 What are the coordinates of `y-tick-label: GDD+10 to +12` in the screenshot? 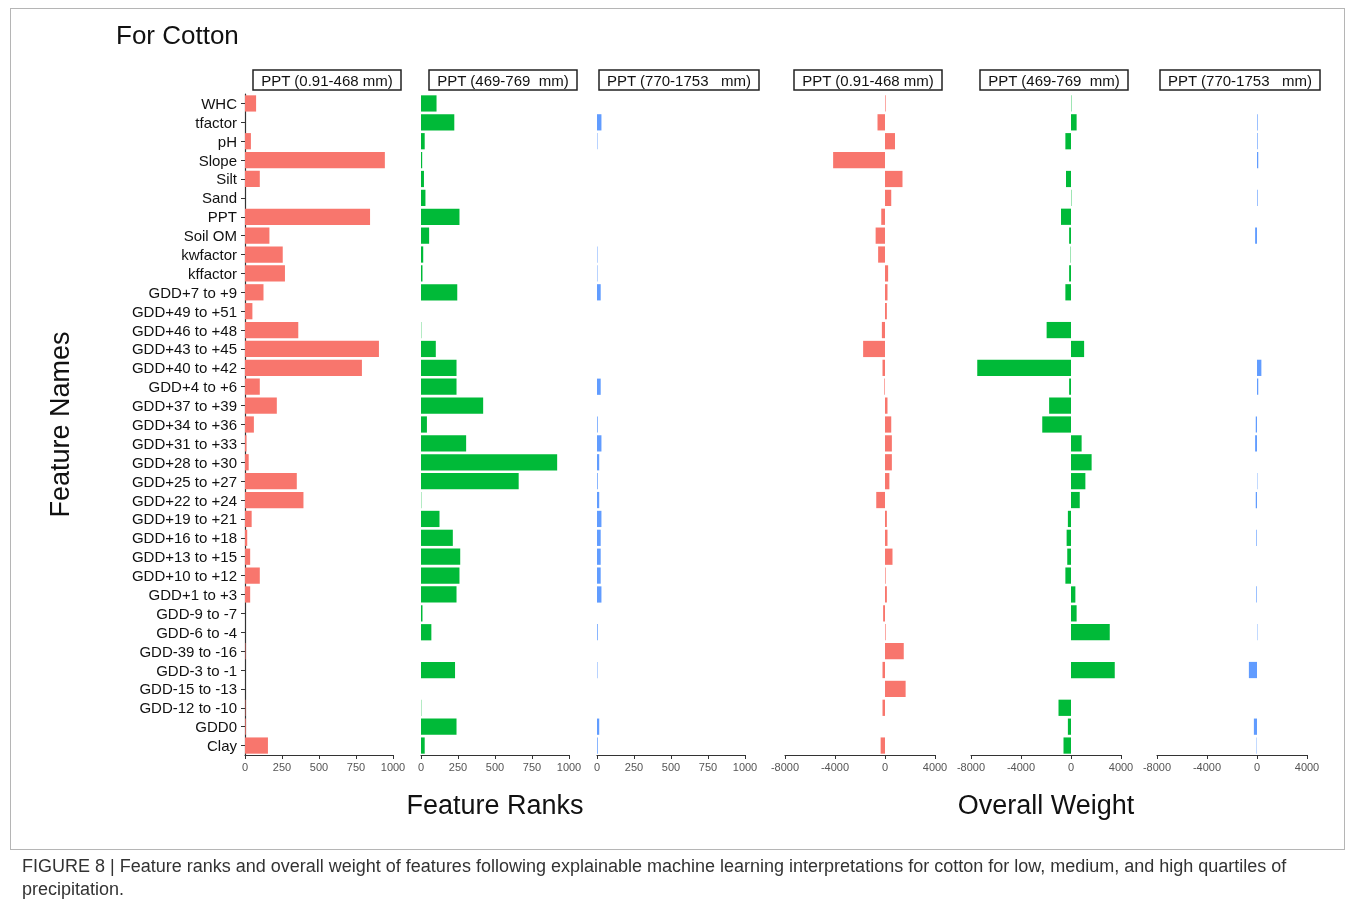 It's located at (184, 576).